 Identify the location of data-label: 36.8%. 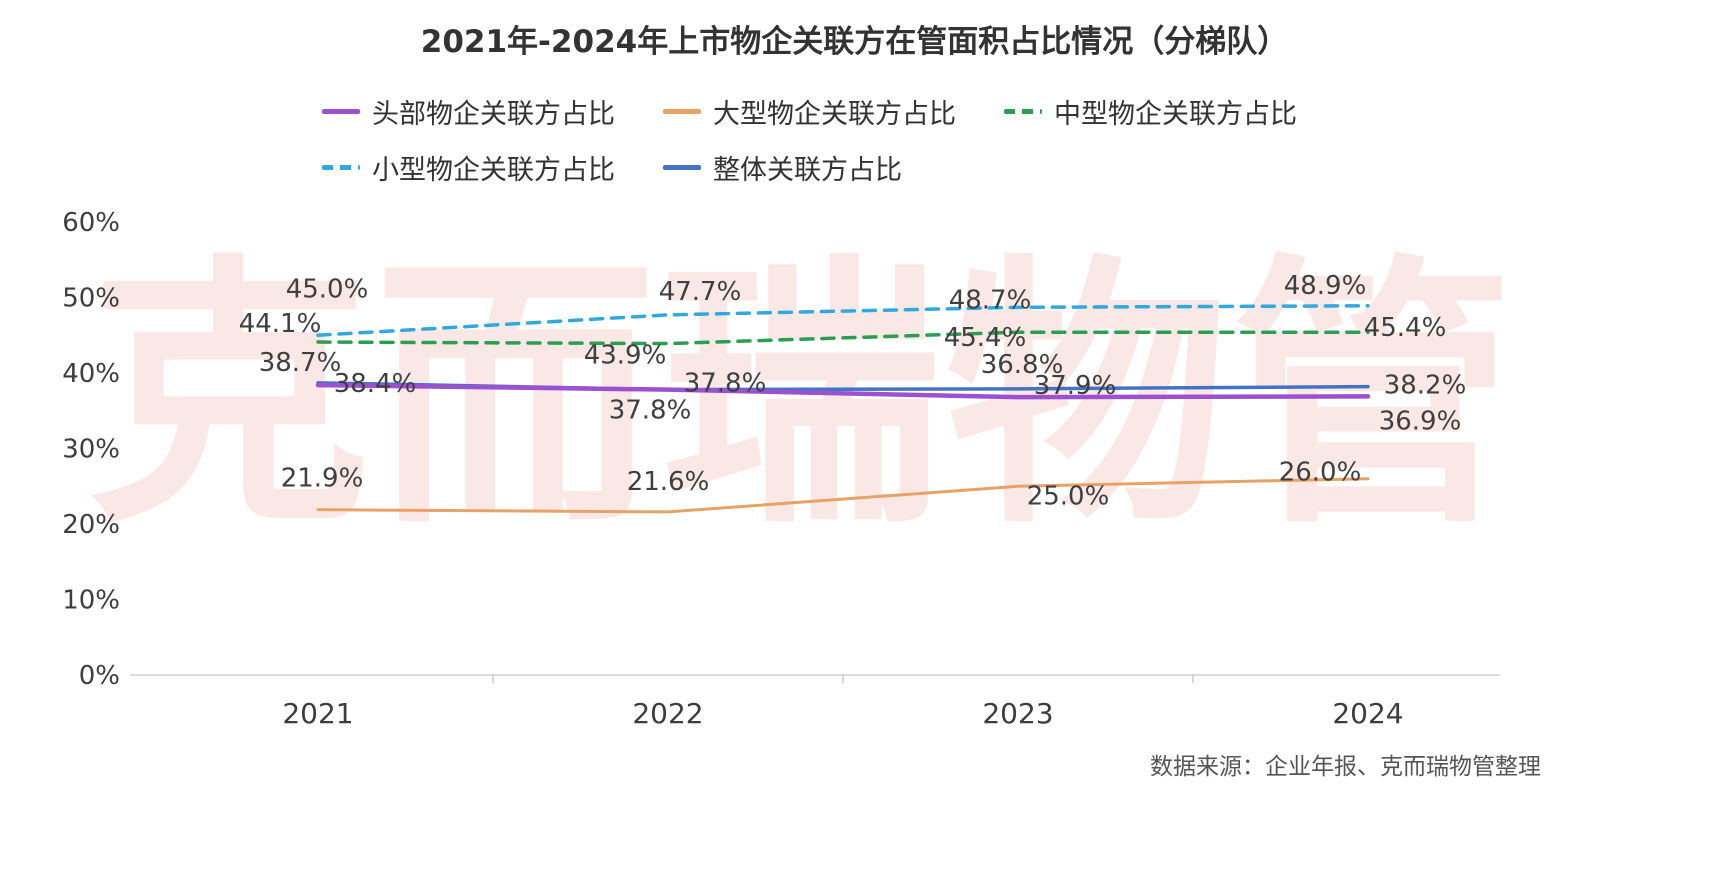
(1022, 365).